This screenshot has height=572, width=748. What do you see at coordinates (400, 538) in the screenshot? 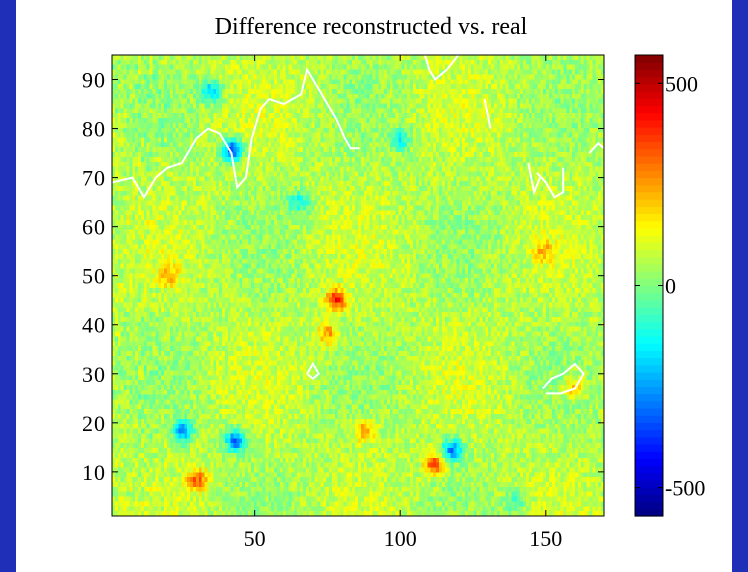
I see `x-tick-label: 100` at bounding box center [400, 538].